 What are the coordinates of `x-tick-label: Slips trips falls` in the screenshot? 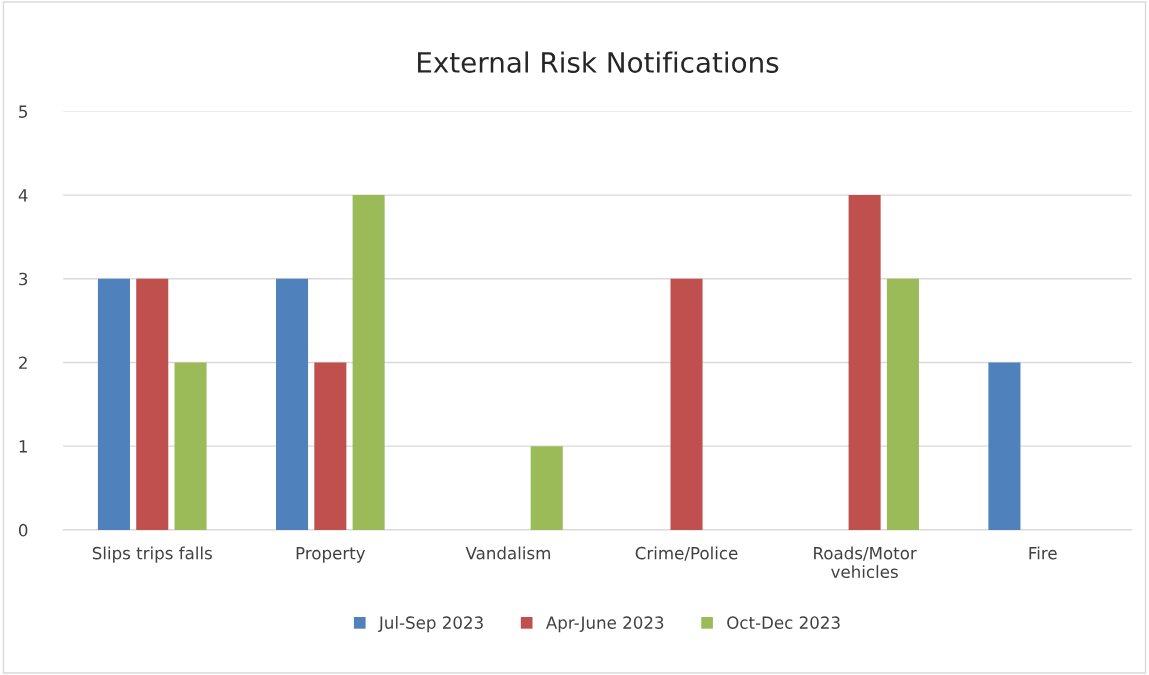 It's located at (152, 554).